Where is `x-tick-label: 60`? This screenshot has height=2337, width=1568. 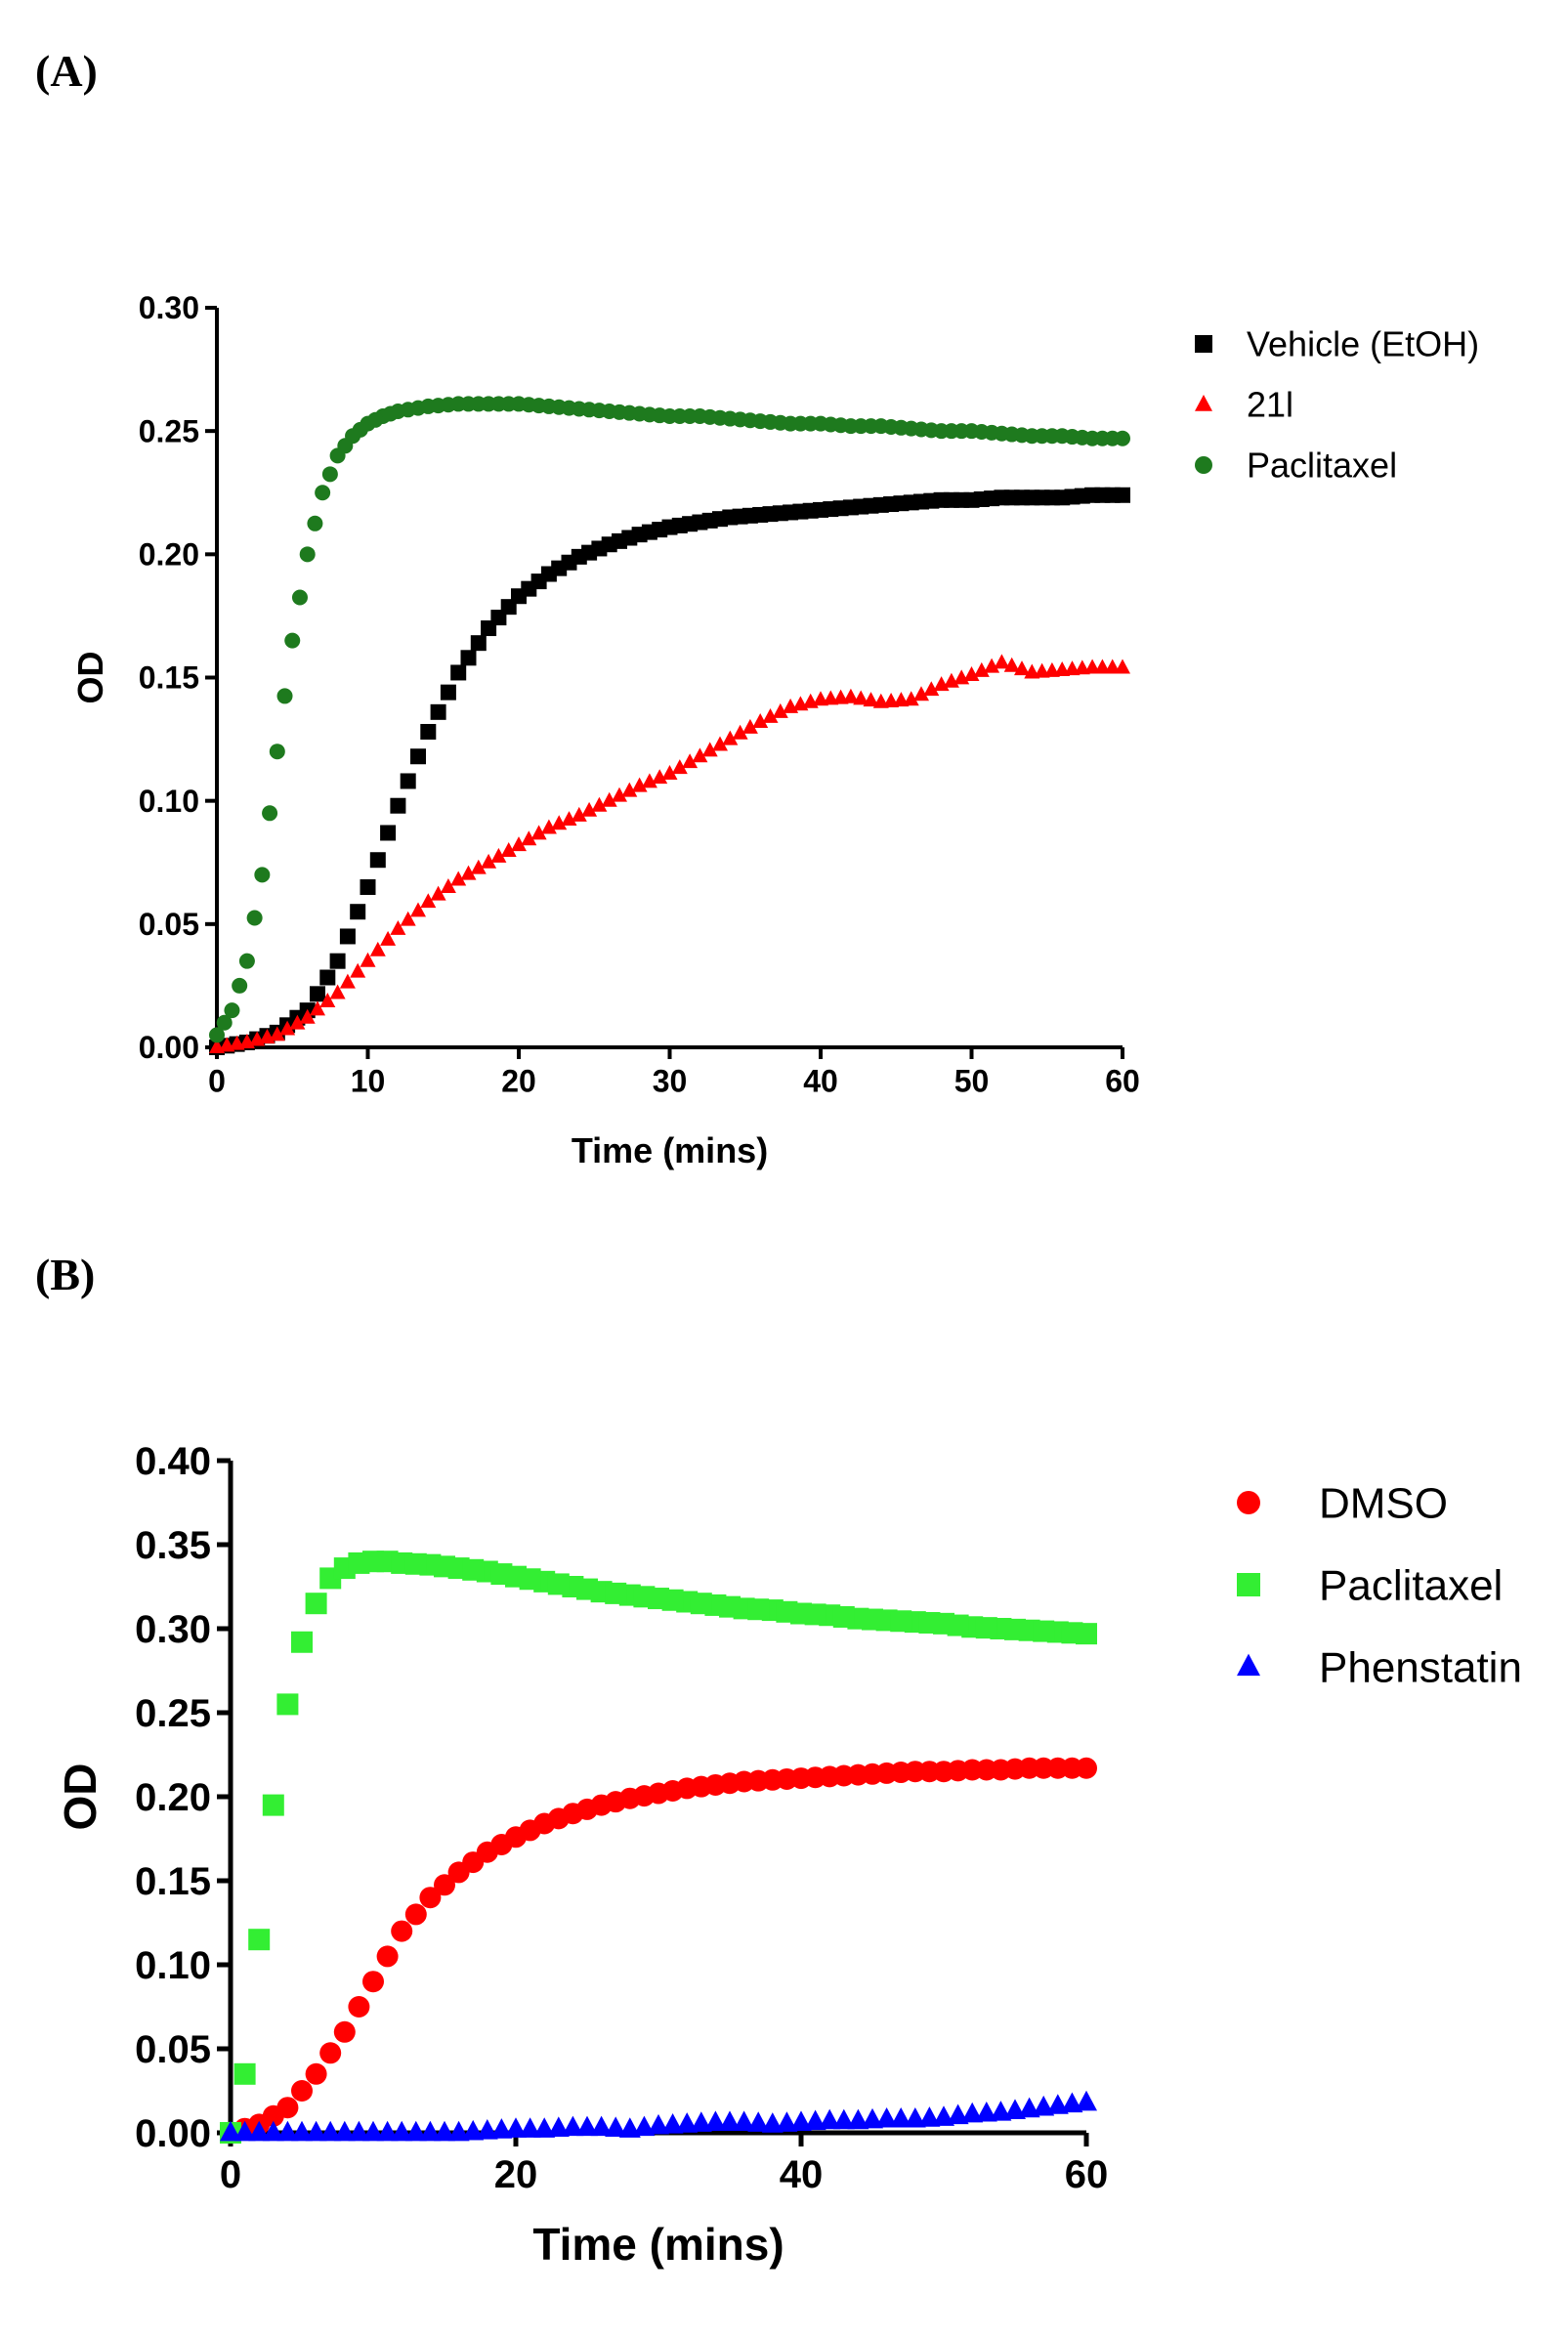 x-tick-label: 60 is located at coordinates (1122, 1081).